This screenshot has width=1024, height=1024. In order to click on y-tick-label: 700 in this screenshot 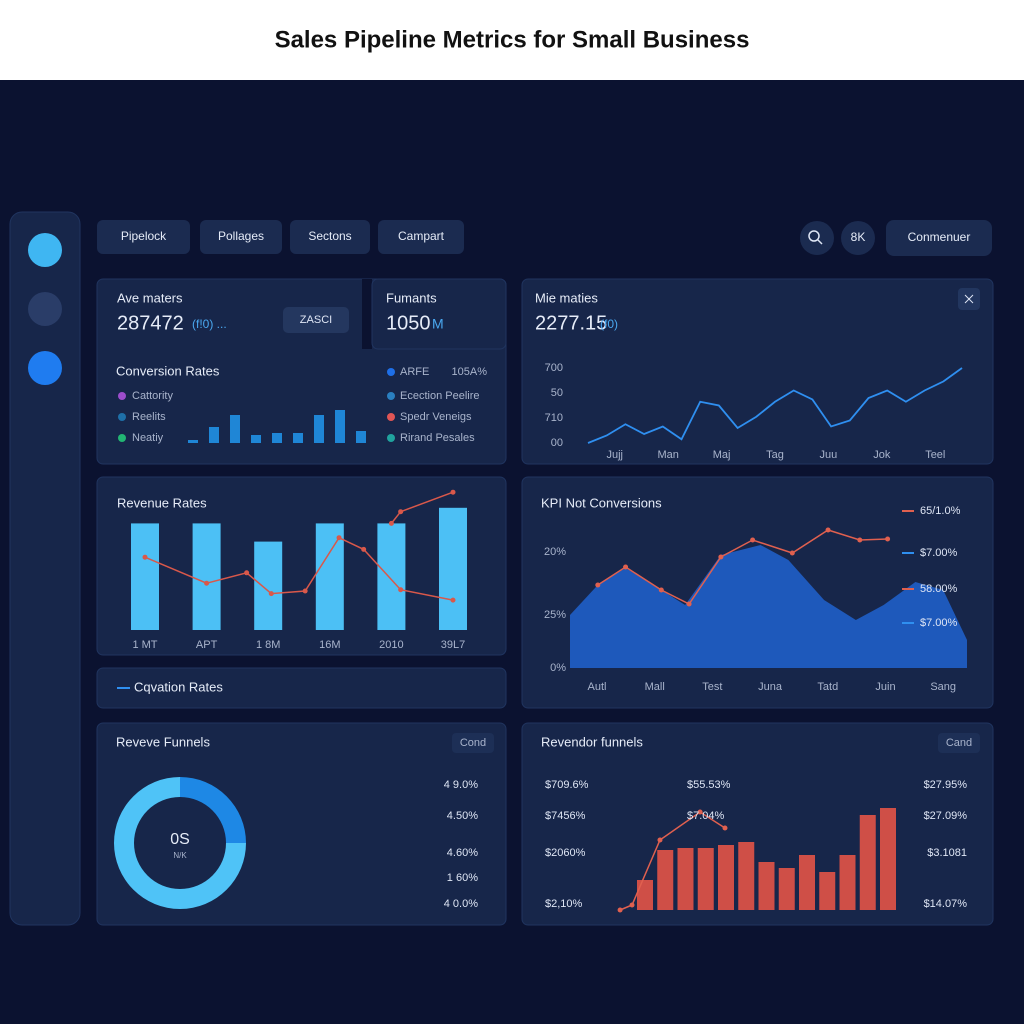, I will do `click(554, 368)`.